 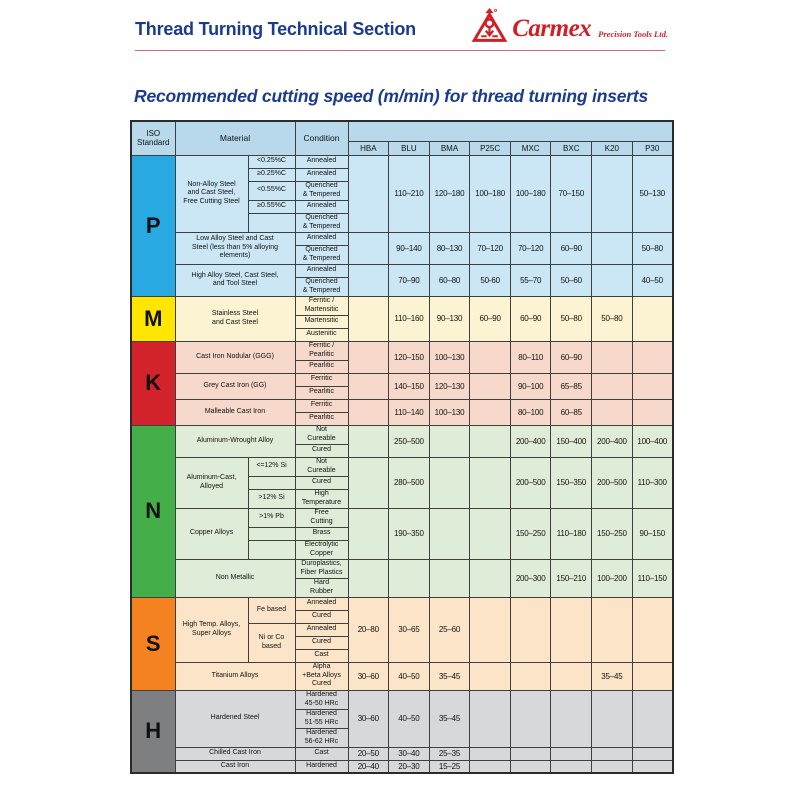 What do you see at coordinates (368, 766) in the screenshot?
I see `speed-value-hba: 20–40` at bounding box center [368, 766].